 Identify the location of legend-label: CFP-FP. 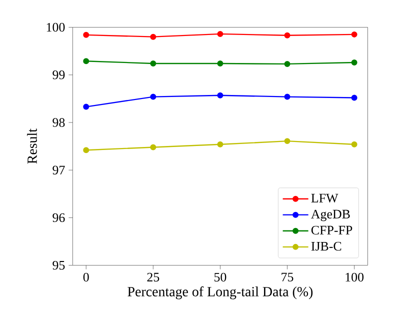
(331, 230).